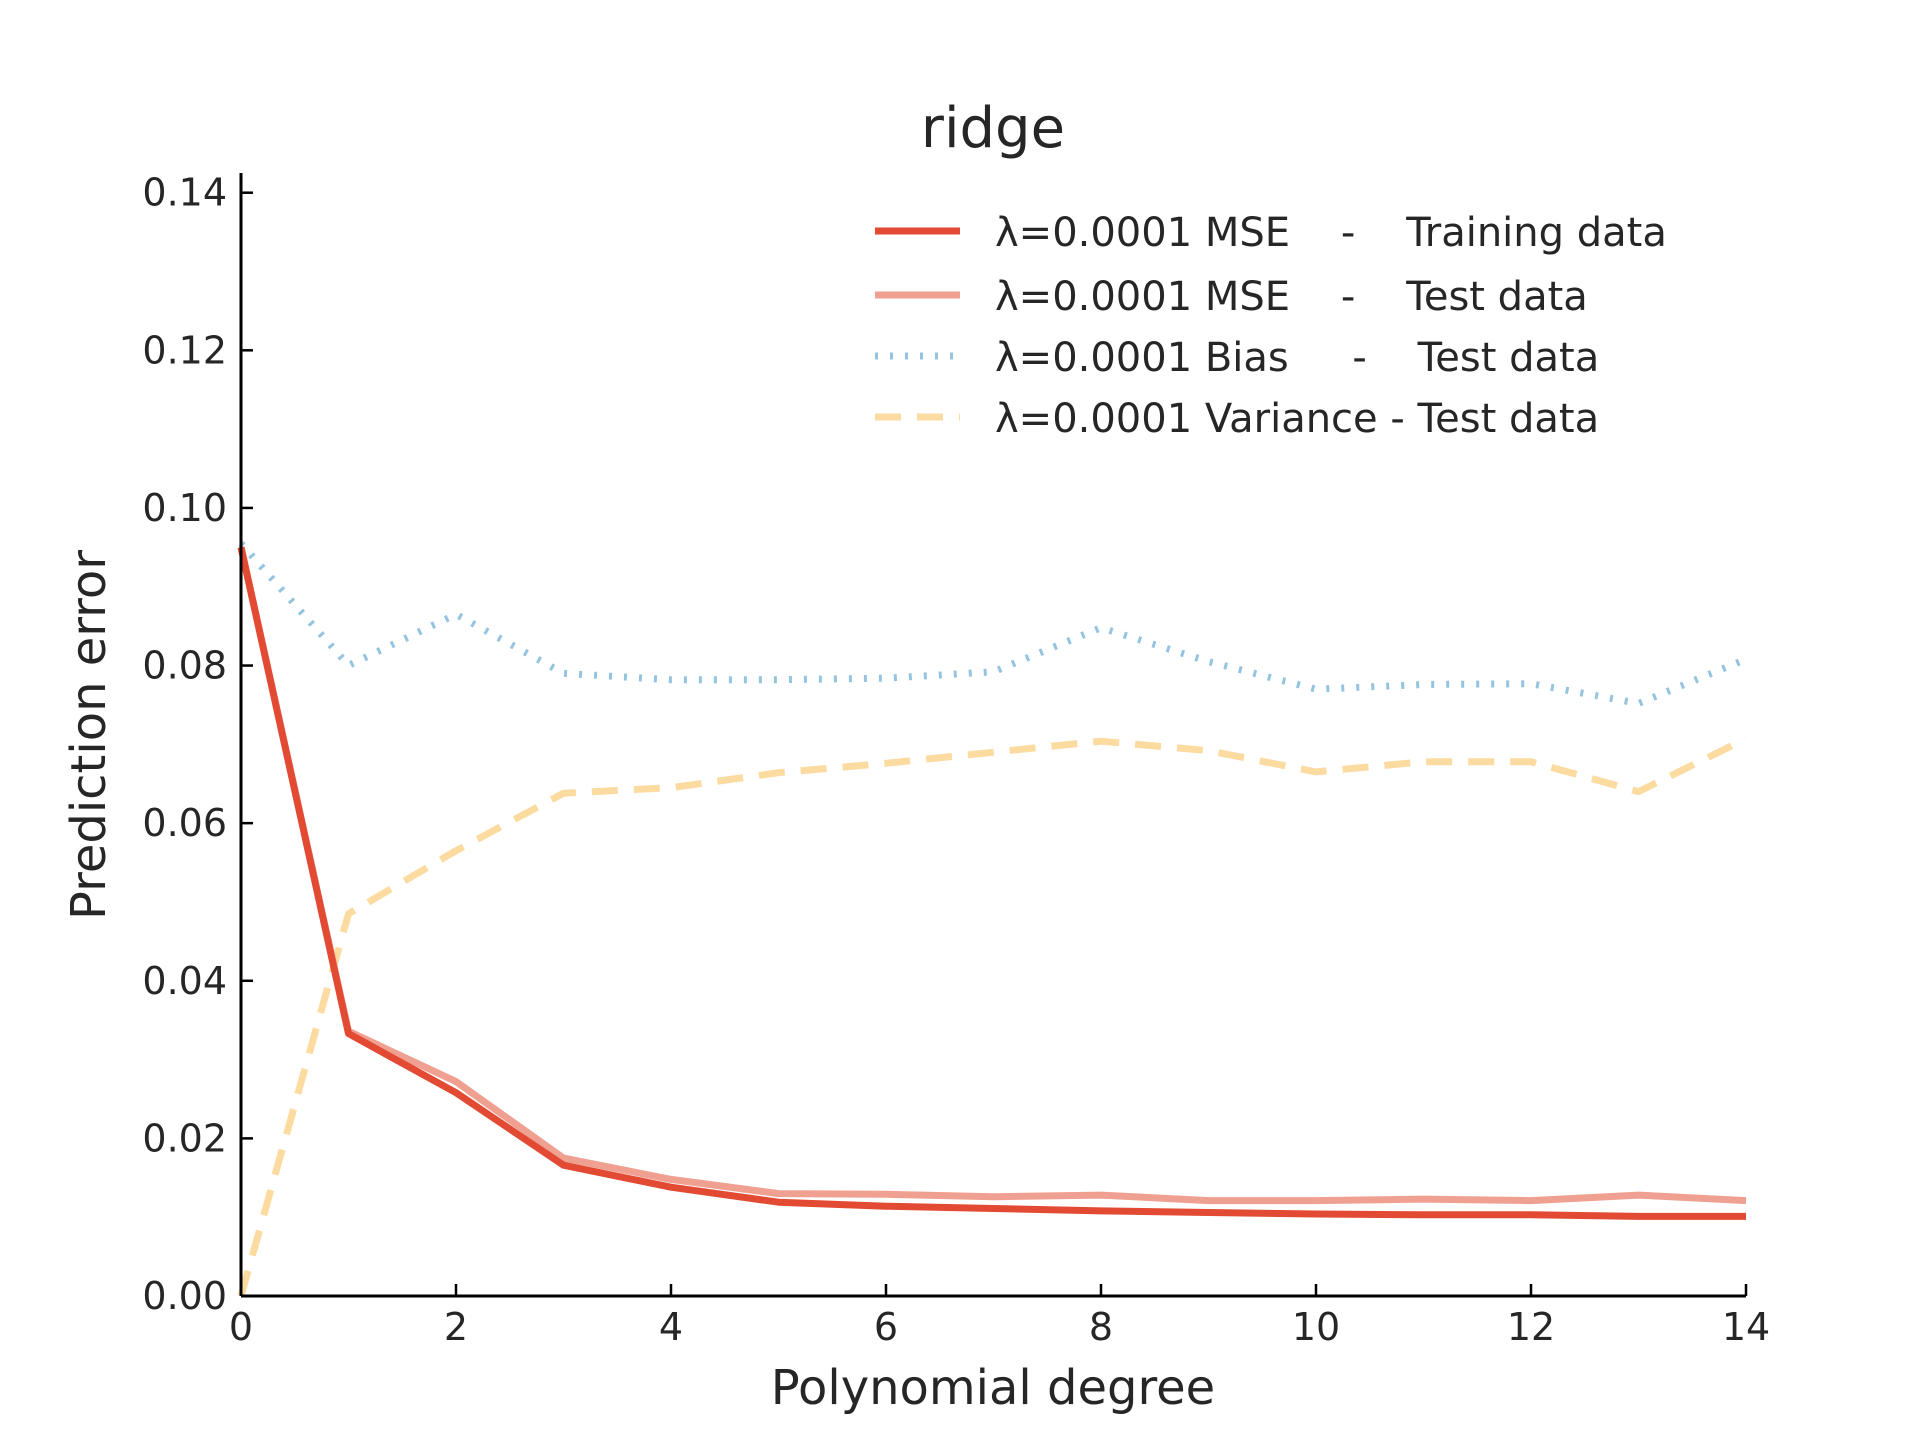 The height and width of the screenshot is (1440, 1920). I want to click on y-tick-label: 0.10, so click(184, 508).